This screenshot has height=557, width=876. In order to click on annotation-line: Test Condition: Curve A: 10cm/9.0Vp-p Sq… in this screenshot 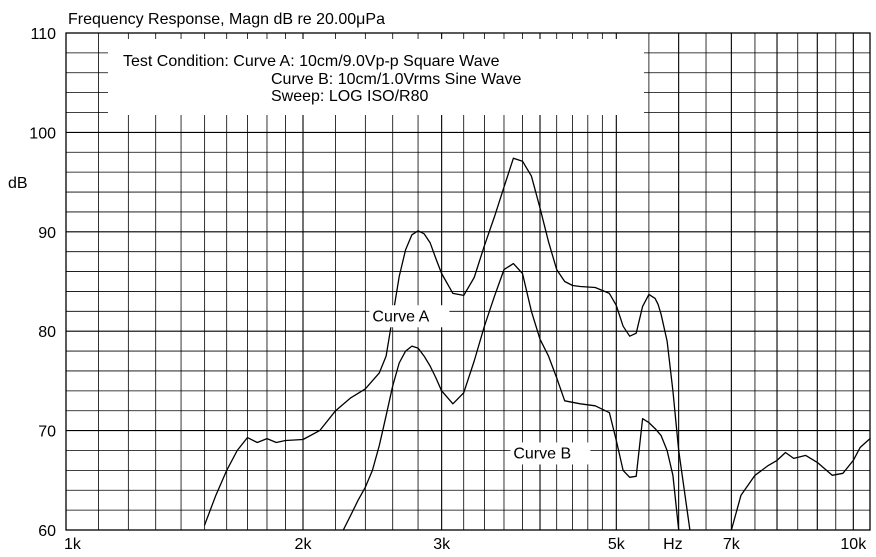, I will do `click(311, 61)`.